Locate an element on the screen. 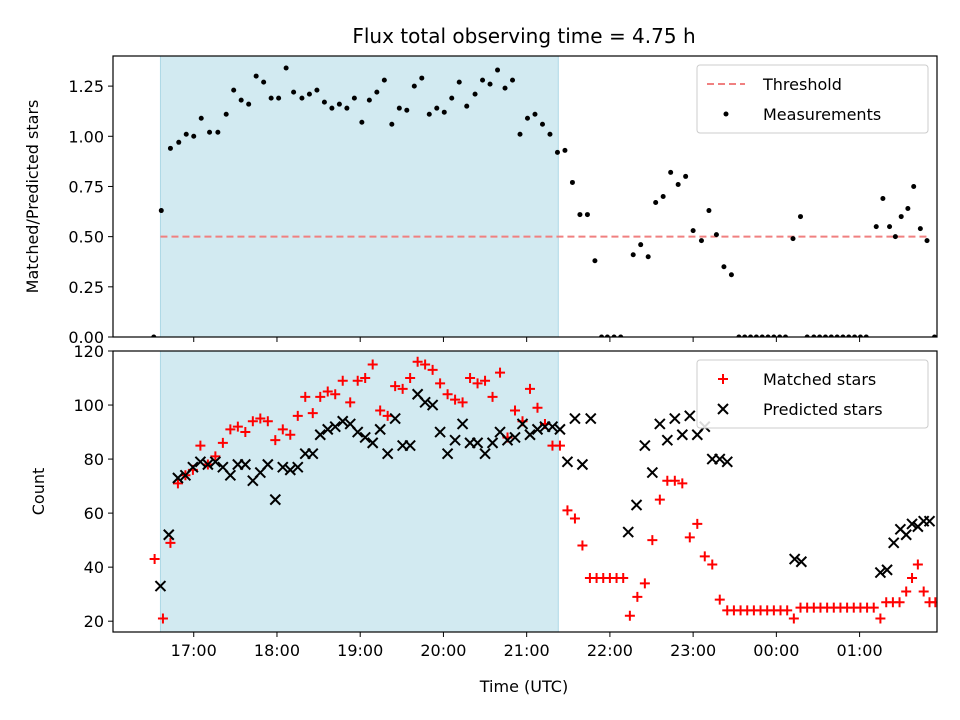  x-tick-label: 19:00 is located at coordinates (360, 650).